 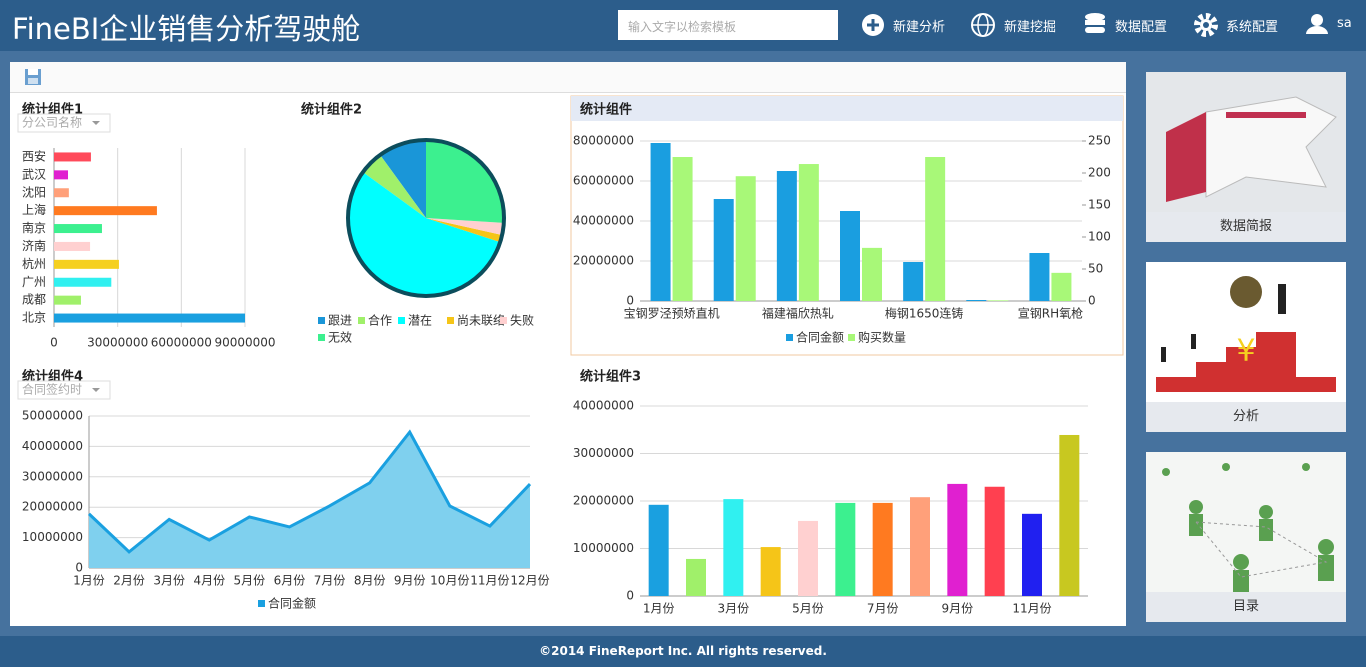 What do you see at coordinates (34, 245) in the screenshot?
I see `y-tick-label: 济南` at bounding box center [34, 245].